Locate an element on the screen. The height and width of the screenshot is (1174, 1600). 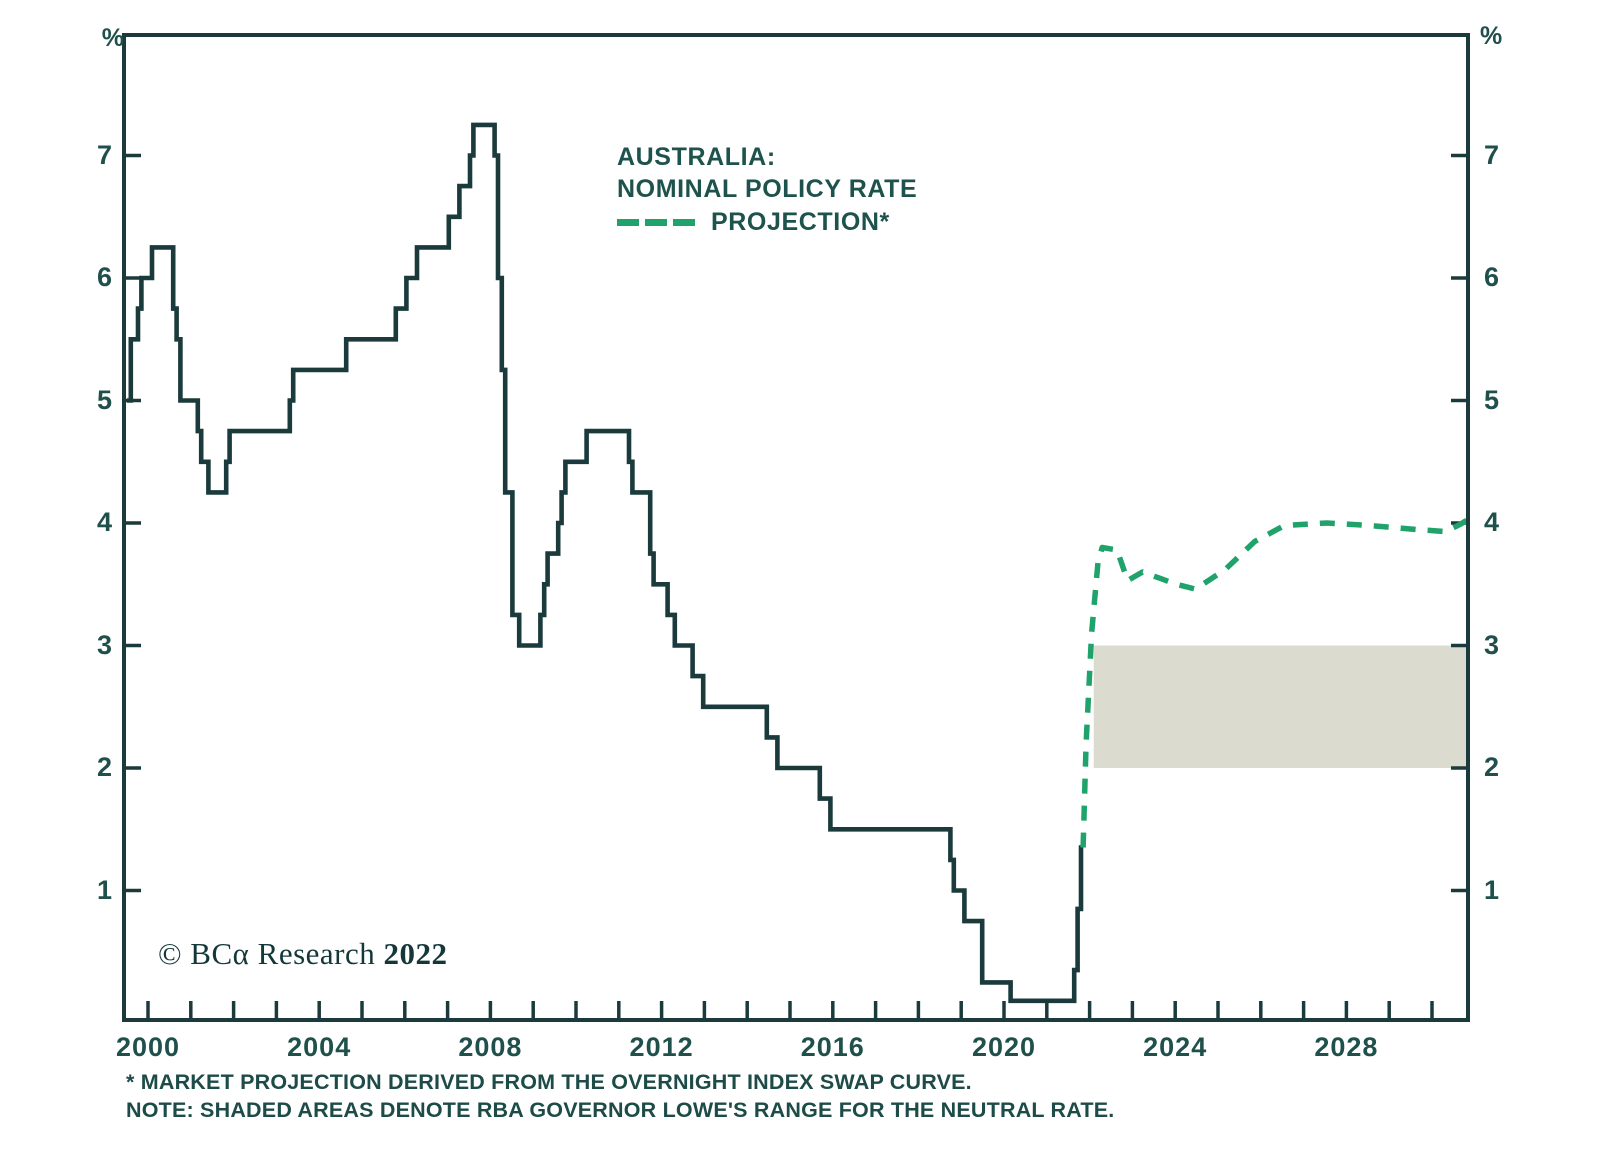
chart-title-line-2: NOMINAL POLICY RATE is located at coordinates (767, 189).